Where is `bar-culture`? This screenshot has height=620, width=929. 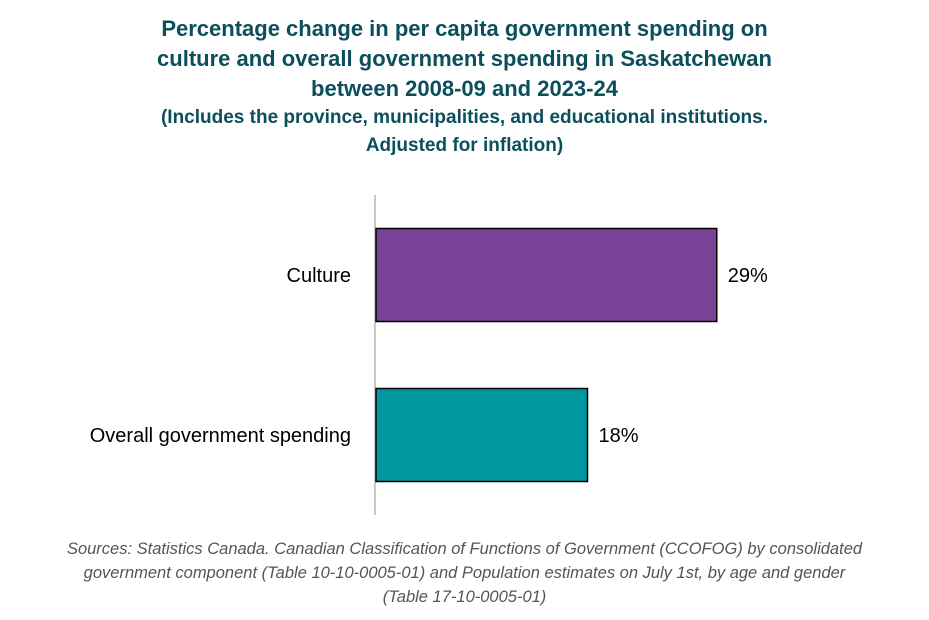 bar-culture is located at coordinates (546, 275).